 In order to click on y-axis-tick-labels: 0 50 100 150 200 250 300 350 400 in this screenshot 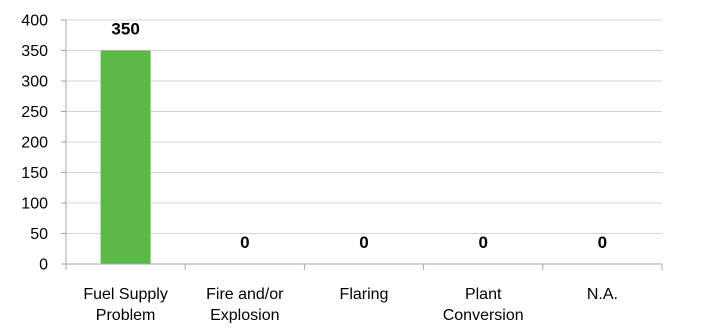, I will do `click(34, 143)`.